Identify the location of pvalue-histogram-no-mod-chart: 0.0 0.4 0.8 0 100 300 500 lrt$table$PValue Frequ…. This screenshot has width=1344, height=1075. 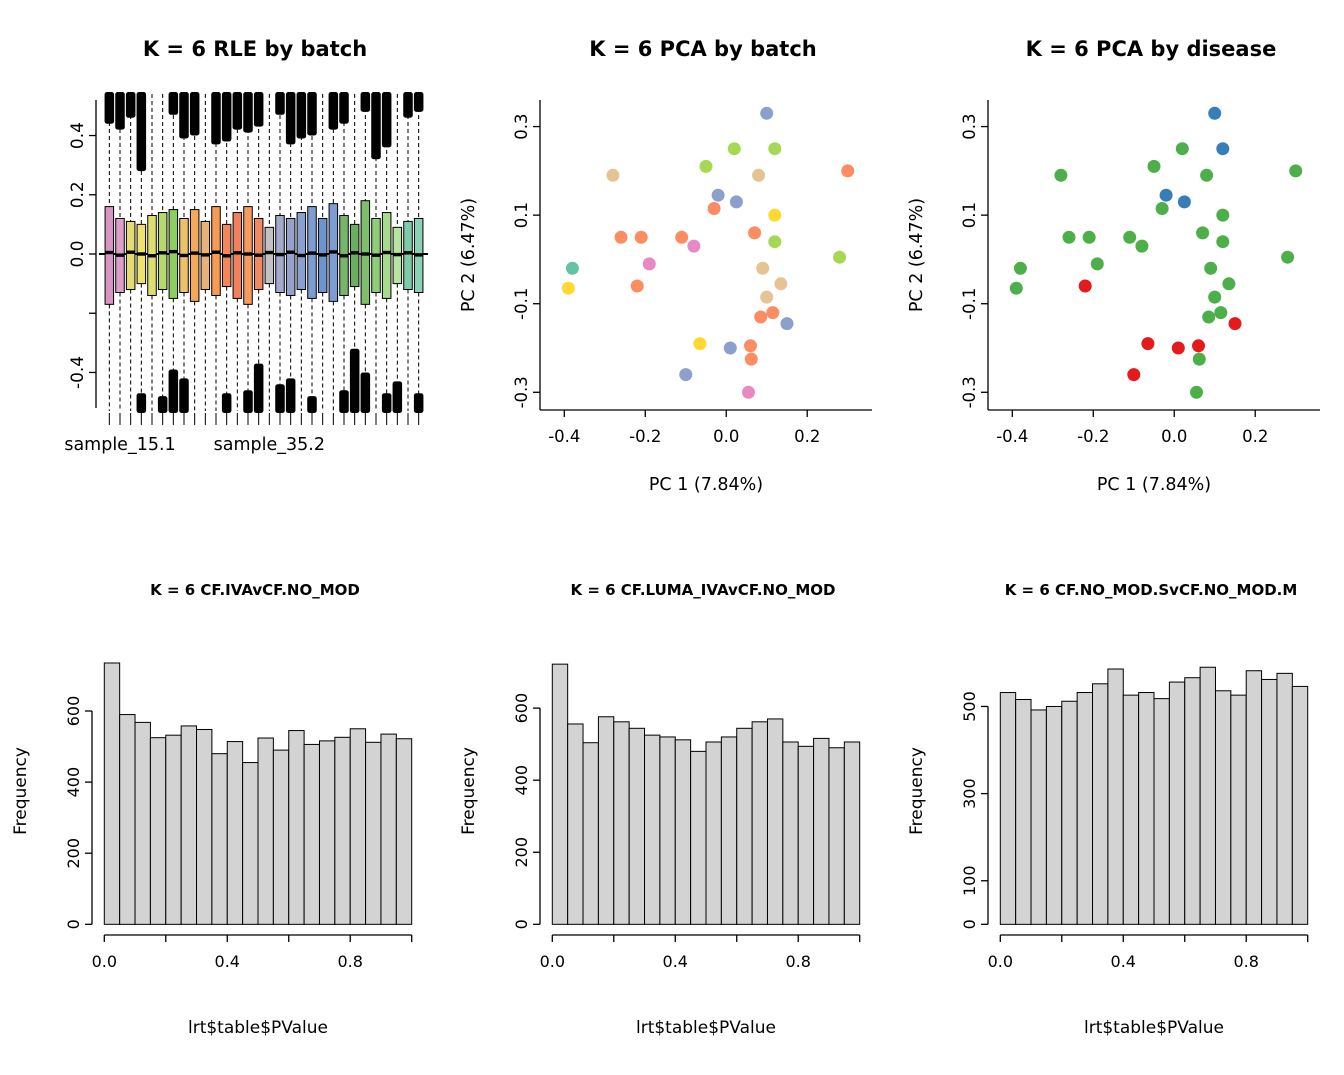
(1108, 852).